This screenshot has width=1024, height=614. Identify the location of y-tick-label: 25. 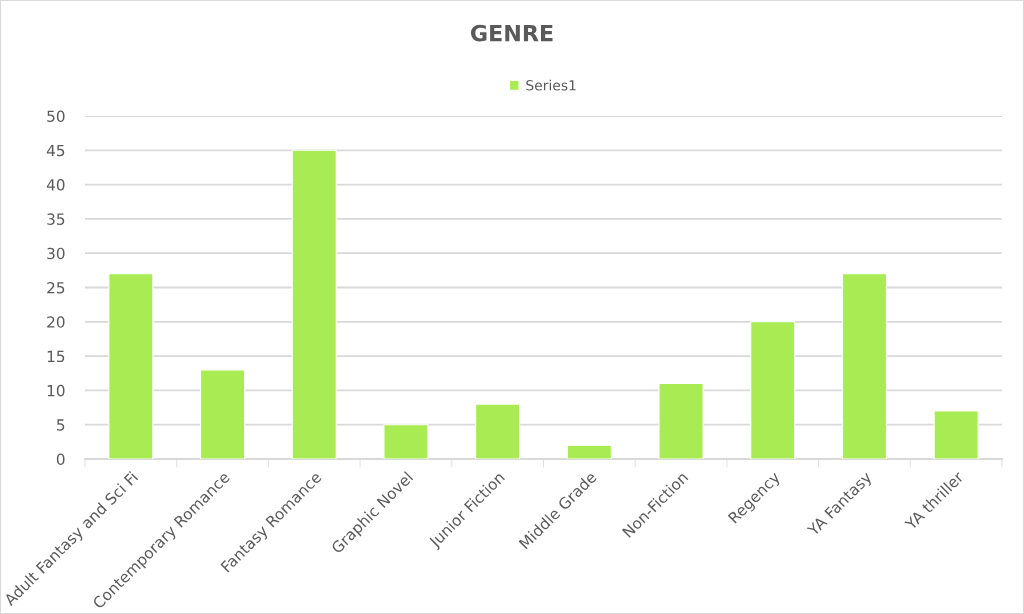
(56, 287).